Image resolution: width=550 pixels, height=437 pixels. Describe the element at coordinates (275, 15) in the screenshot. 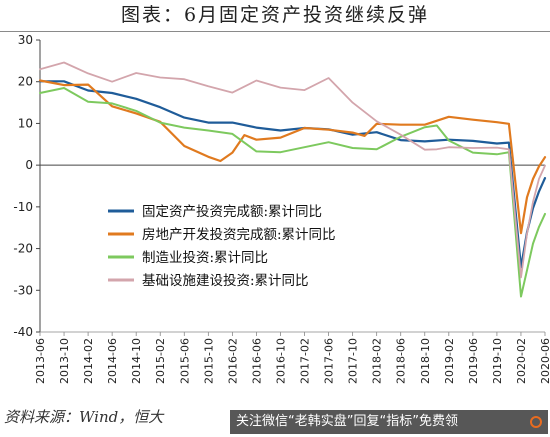

I see `chart-title: 图表：6月固定资产投资继续反弹` at that location.